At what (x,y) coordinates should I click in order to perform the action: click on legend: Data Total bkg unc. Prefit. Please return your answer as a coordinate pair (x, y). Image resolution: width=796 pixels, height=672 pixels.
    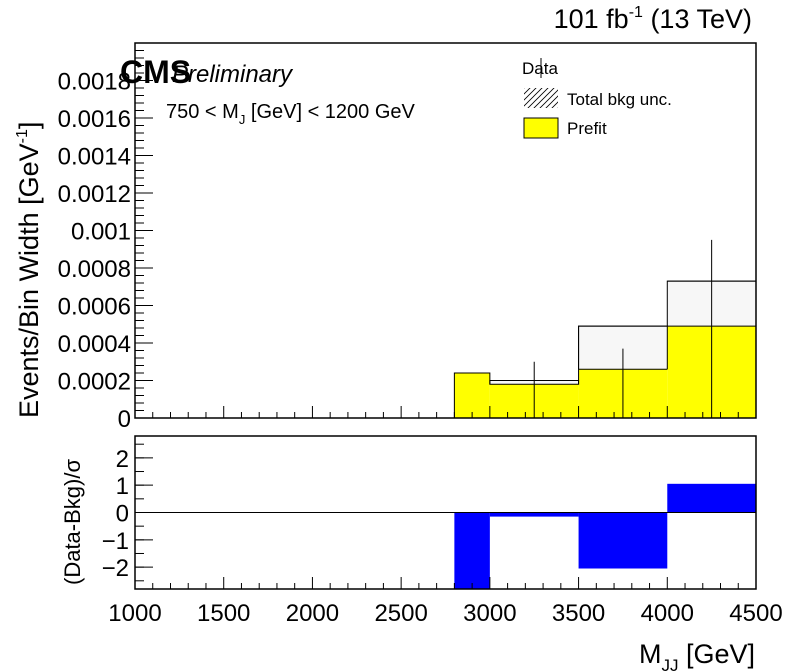
    Looking at the image, I should click on (597, 98).